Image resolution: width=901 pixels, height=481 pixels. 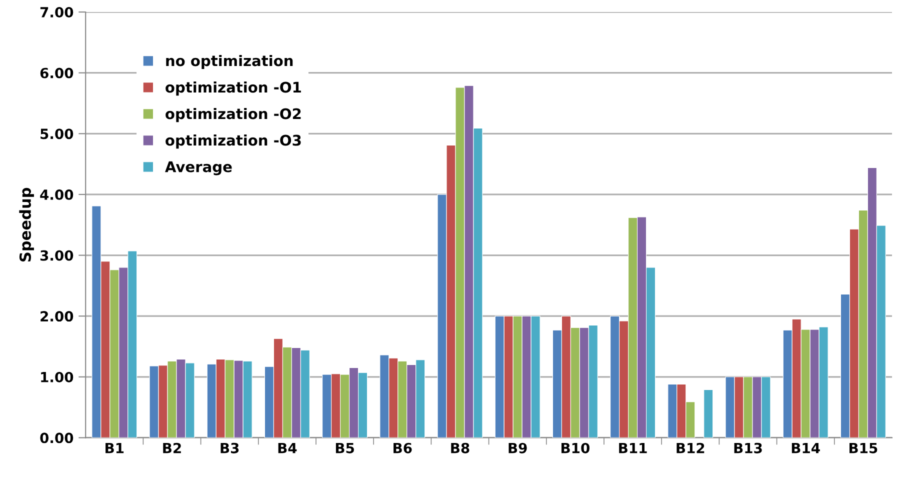 I want to click on x-tick-label: B5, so click(x=345, y=448).